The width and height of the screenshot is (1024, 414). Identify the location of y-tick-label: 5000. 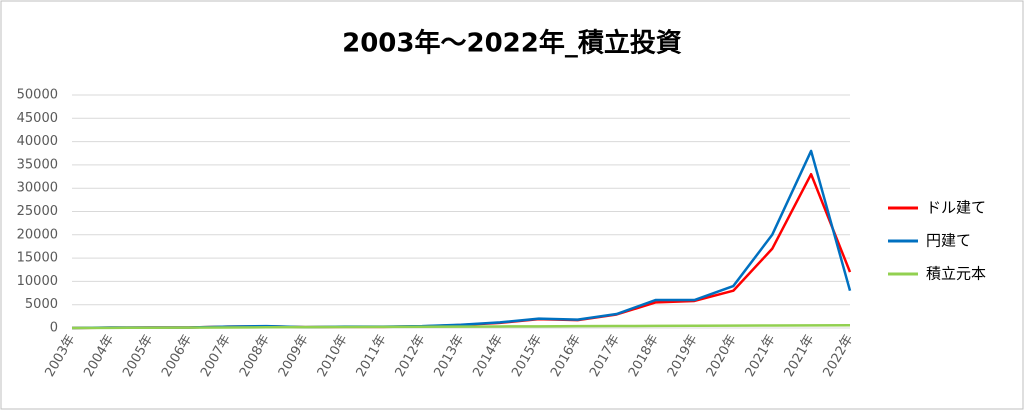
(41, 304).